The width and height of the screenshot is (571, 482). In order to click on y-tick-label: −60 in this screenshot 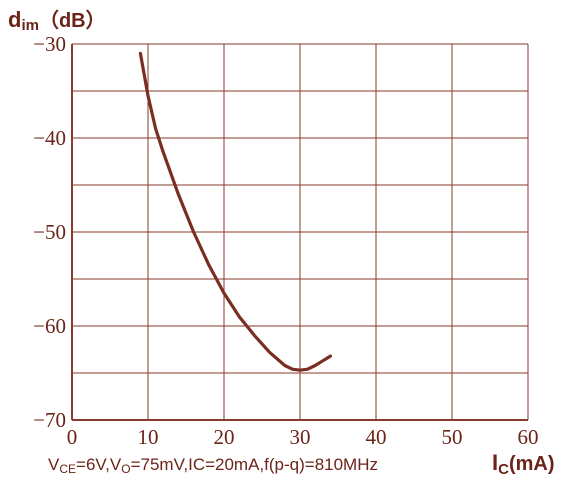, I will do `click(49, 326)`.